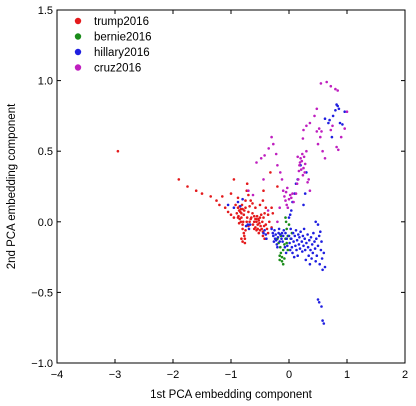 This screenshot has width=416, height=406. I want to click on x-tick-label: −4, so click(57, 375).